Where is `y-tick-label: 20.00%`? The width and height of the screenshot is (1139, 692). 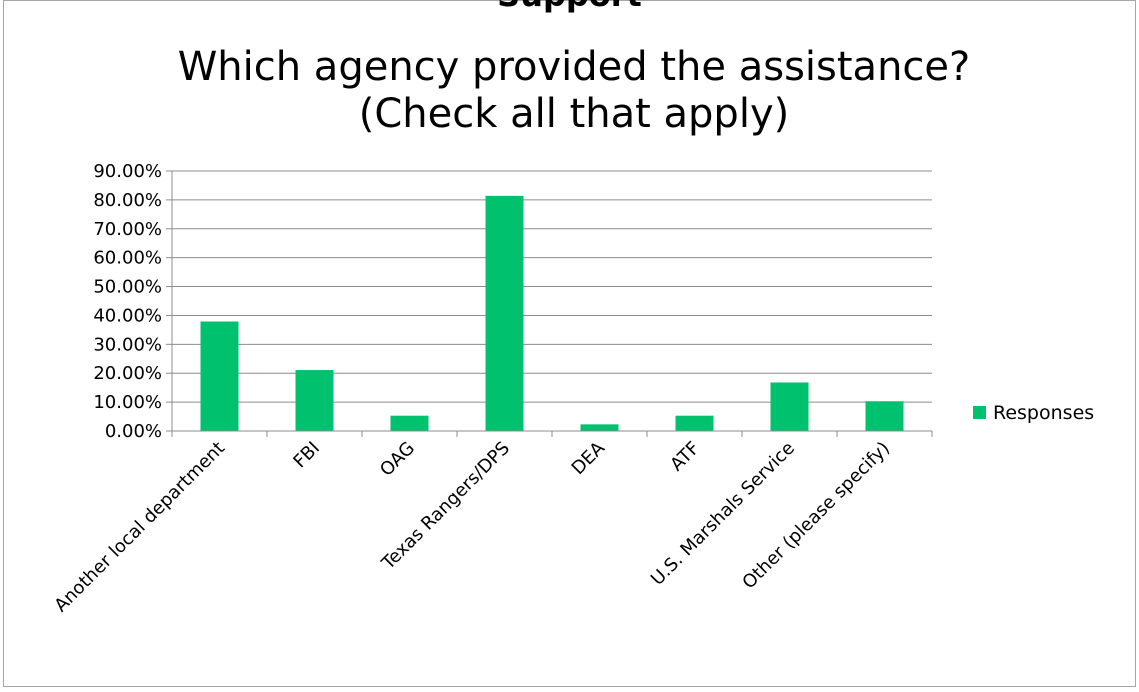 y-tick-label: 20.00% is located at coordinates (127, 373).